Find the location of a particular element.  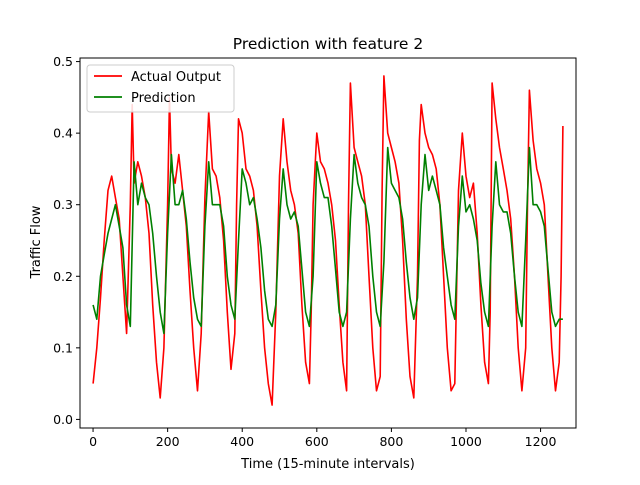

x-tick-label: 400 is located at coordinates (242, 441).